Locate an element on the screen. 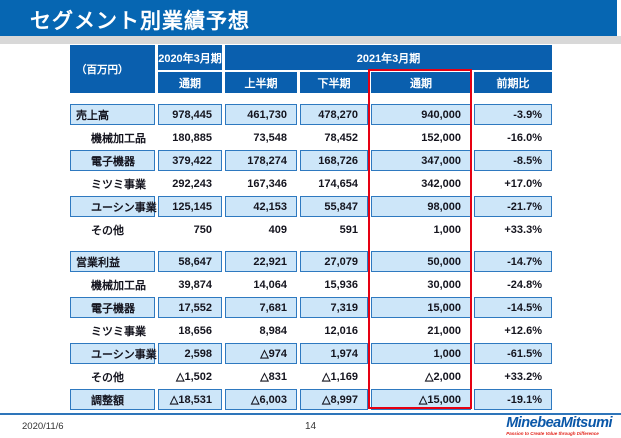  header-second-half: 下半期 is located at coordinates (334, 82).